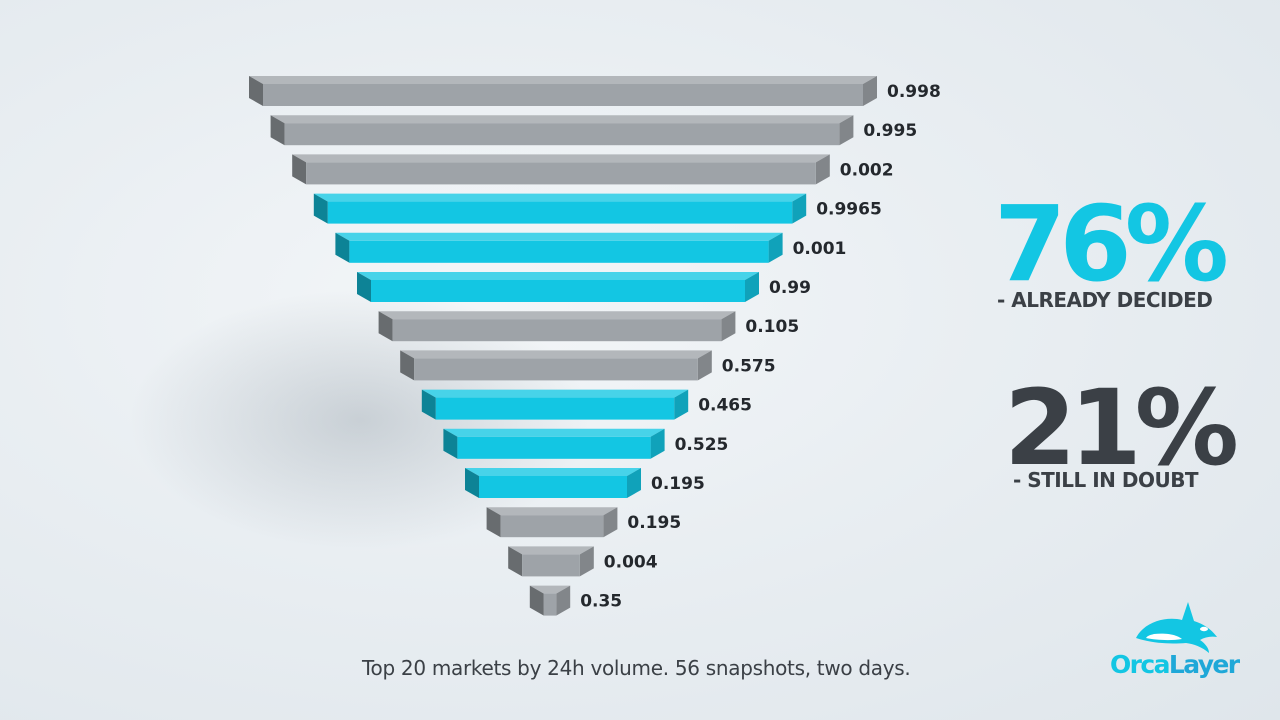  I want to click on decided-caption: - ALREADY DECIDED, so click(1105, 300).